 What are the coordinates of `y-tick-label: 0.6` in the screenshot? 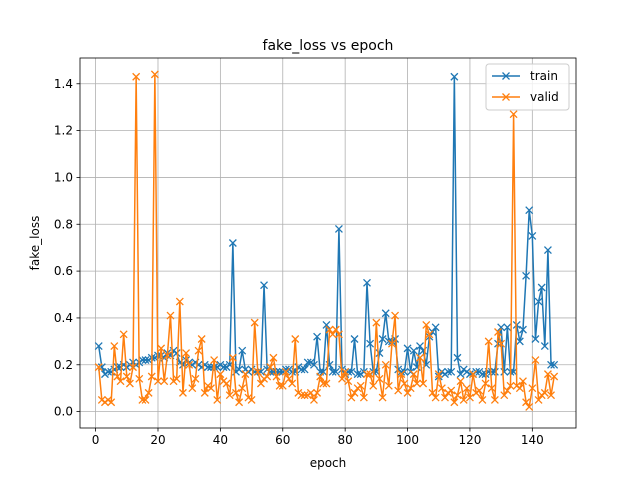 It's located at (63, 271).